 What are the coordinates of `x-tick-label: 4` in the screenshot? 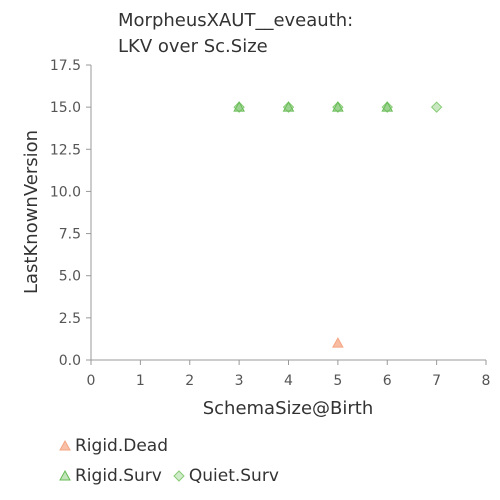 It's located at (288, 381).